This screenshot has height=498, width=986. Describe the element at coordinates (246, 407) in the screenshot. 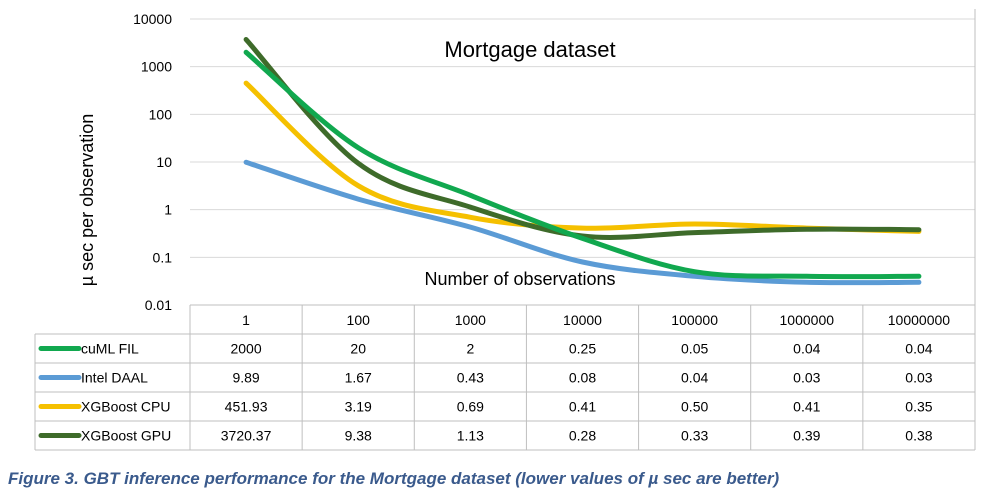

I see `data-label: 451.93` at that location.